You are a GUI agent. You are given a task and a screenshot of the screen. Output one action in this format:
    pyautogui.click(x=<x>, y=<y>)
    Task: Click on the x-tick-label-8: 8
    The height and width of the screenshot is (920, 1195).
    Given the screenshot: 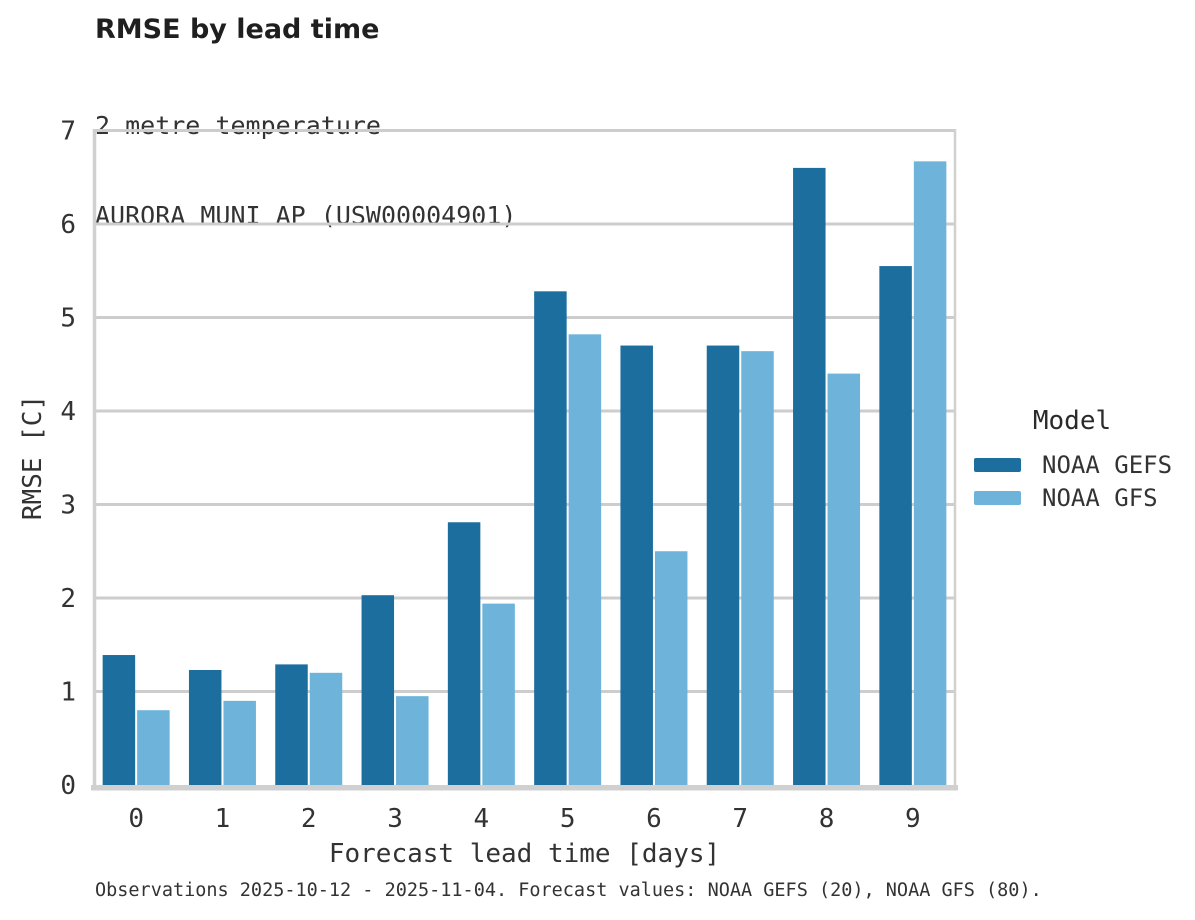 What is the action you would take?
    pyautogui.click(x=827, y=819)
    